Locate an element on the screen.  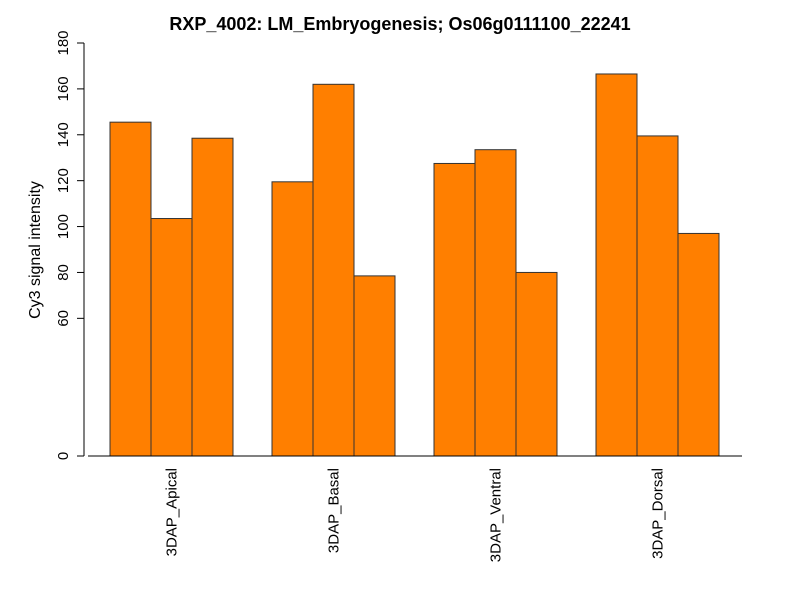
y-tick-label: 160 is located at coordinates (63, 88).